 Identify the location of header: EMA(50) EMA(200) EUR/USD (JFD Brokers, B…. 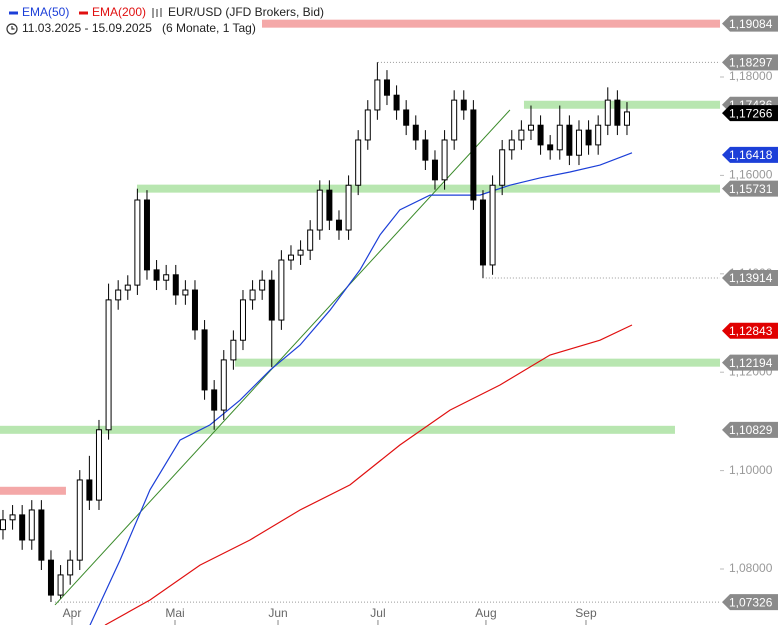
(165, 20).